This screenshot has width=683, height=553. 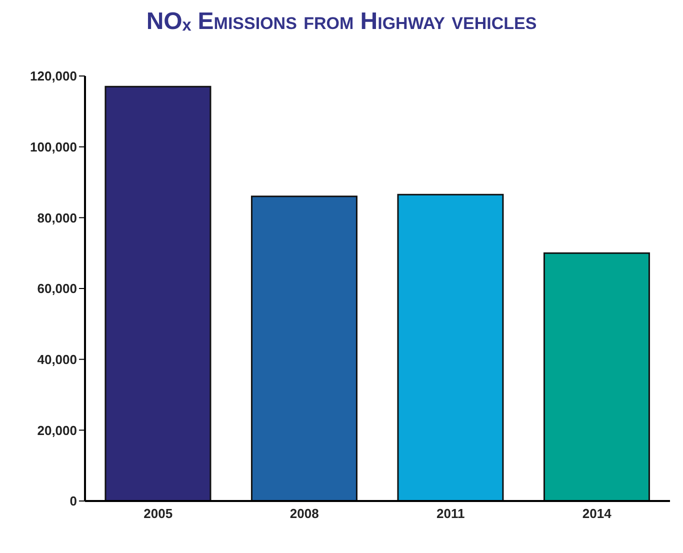 What do you see at coordinates (53, 76) in the screenshot?
I see `y-tick-label: 120,000` at bounding box center [53, 76].